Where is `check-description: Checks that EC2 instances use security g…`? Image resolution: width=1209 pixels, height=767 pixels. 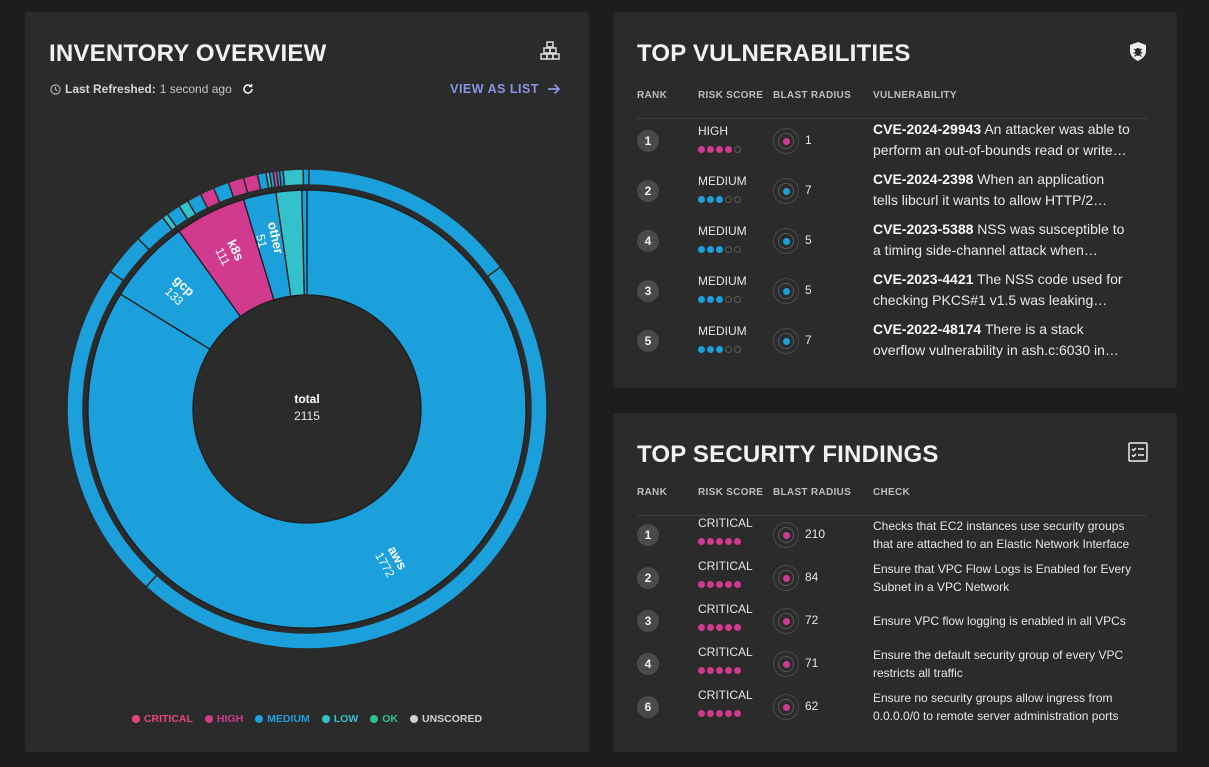 check-description: Checks that EC2 instances use security g… is located at coordinates (1018, 535).